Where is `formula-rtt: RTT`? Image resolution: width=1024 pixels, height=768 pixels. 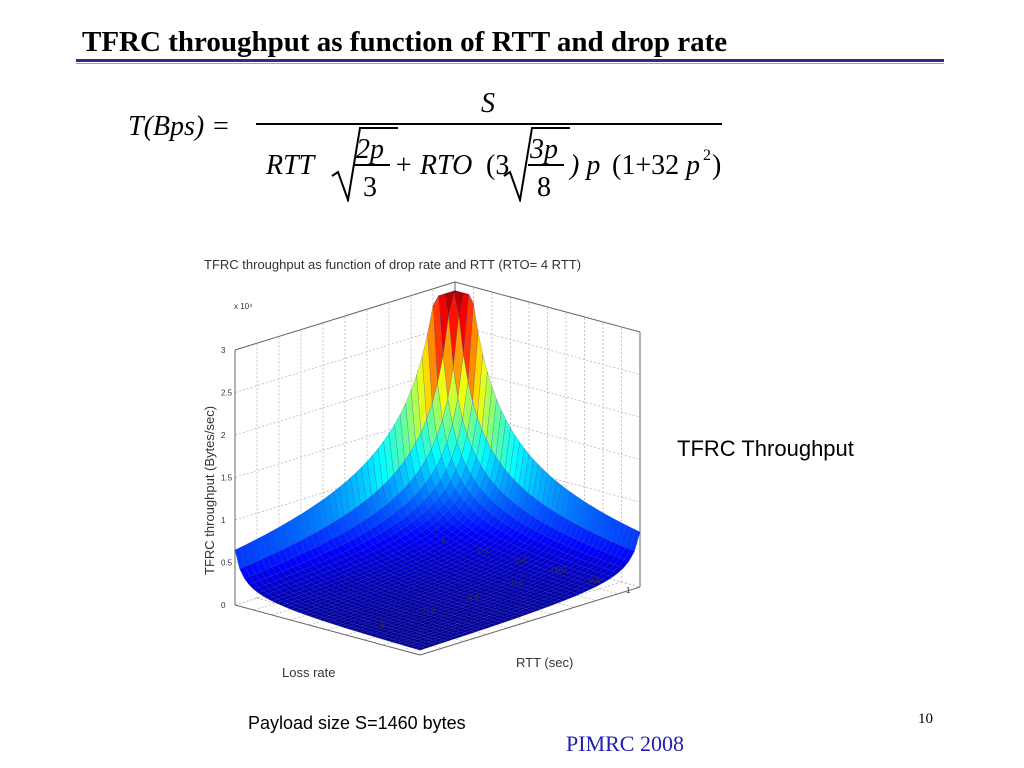 formula-rtt: RTT is located at coordinates (290, 165).